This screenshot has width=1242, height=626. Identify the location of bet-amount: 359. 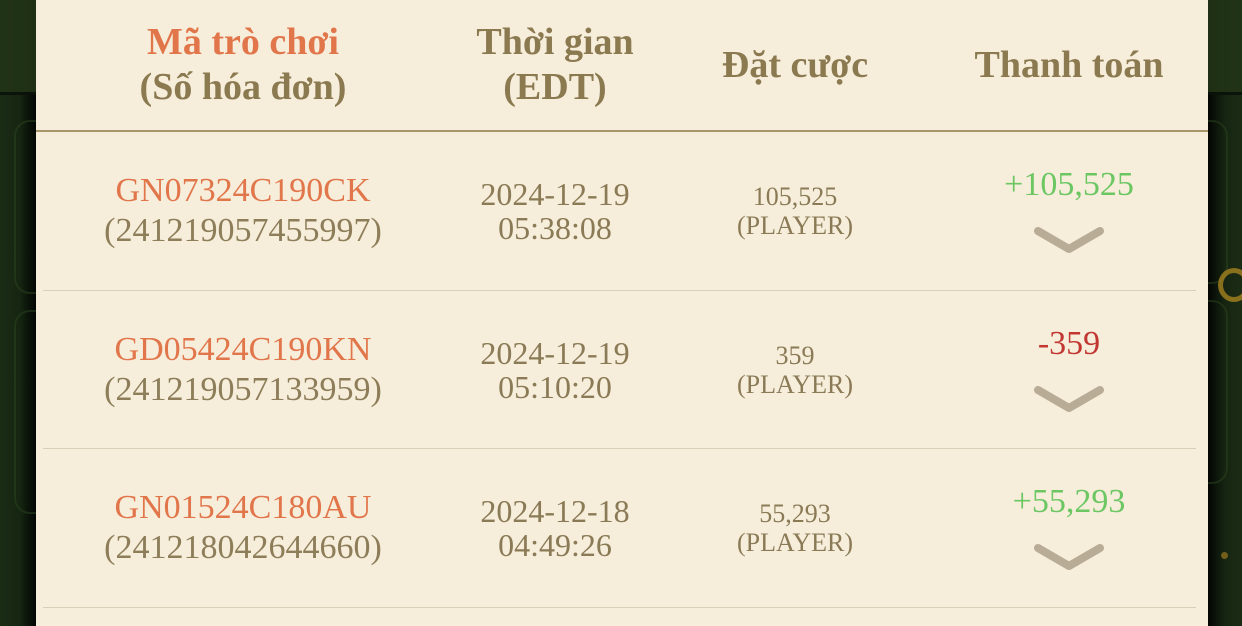
(795, 355).